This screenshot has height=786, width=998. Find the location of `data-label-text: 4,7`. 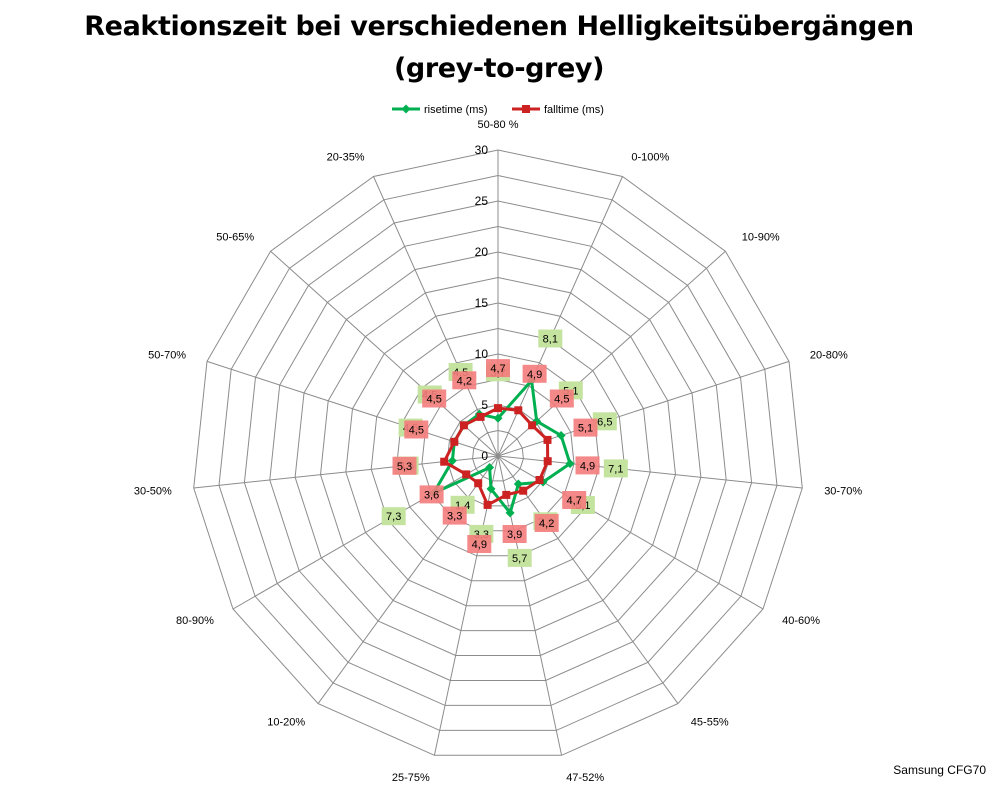

data-label-text: 4,7 is located at coordinates (574, 501).